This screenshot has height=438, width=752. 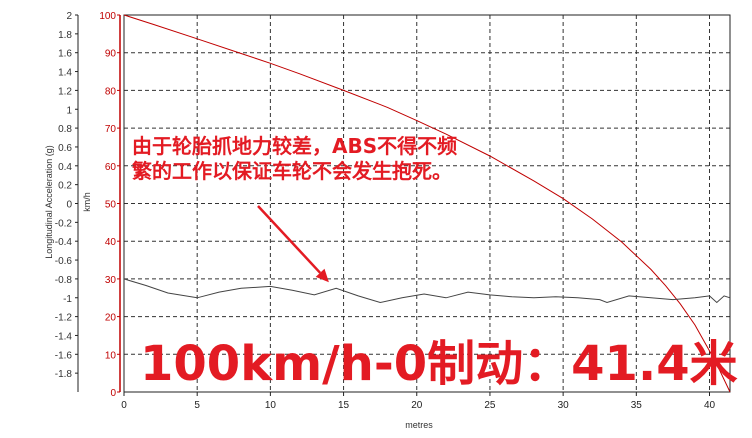 What do you see at coordinates (64, 261) in the screenshot?
I see `left-tick-label: -0.6` at bounding box center [64, 261].